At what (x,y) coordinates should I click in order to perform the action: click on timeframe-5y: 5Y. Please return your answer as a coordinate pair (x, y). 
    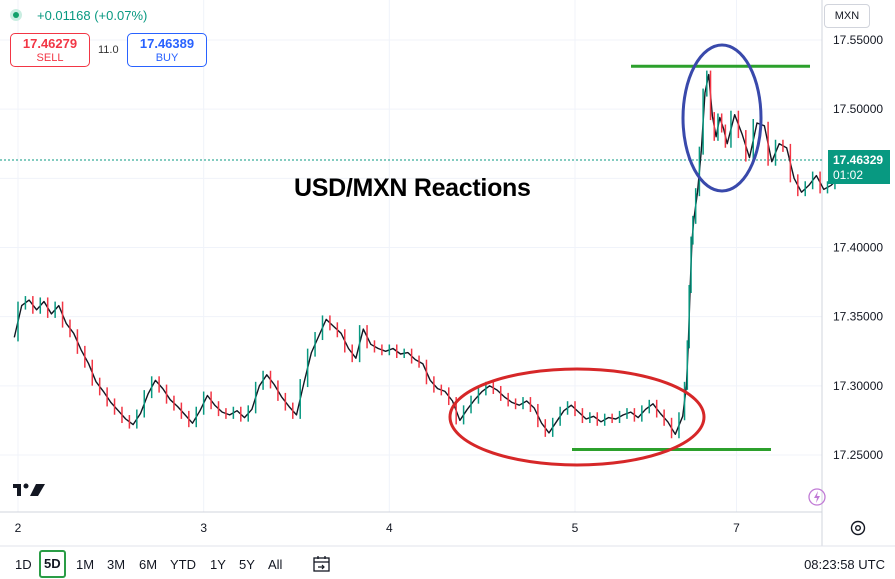
    Looking at the image, I should click on (247, 564).